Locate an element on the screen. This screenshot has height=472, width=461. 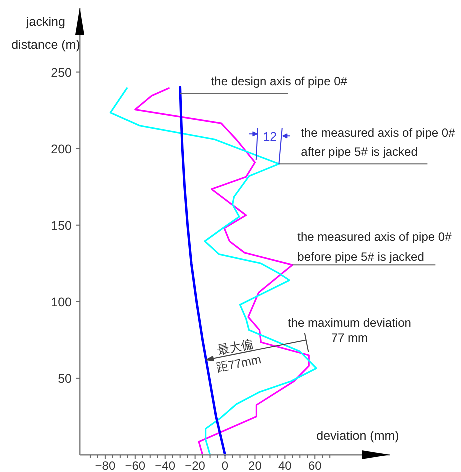
annotation: the maximum deviation 77 mm is located at coordinates (350, 330).